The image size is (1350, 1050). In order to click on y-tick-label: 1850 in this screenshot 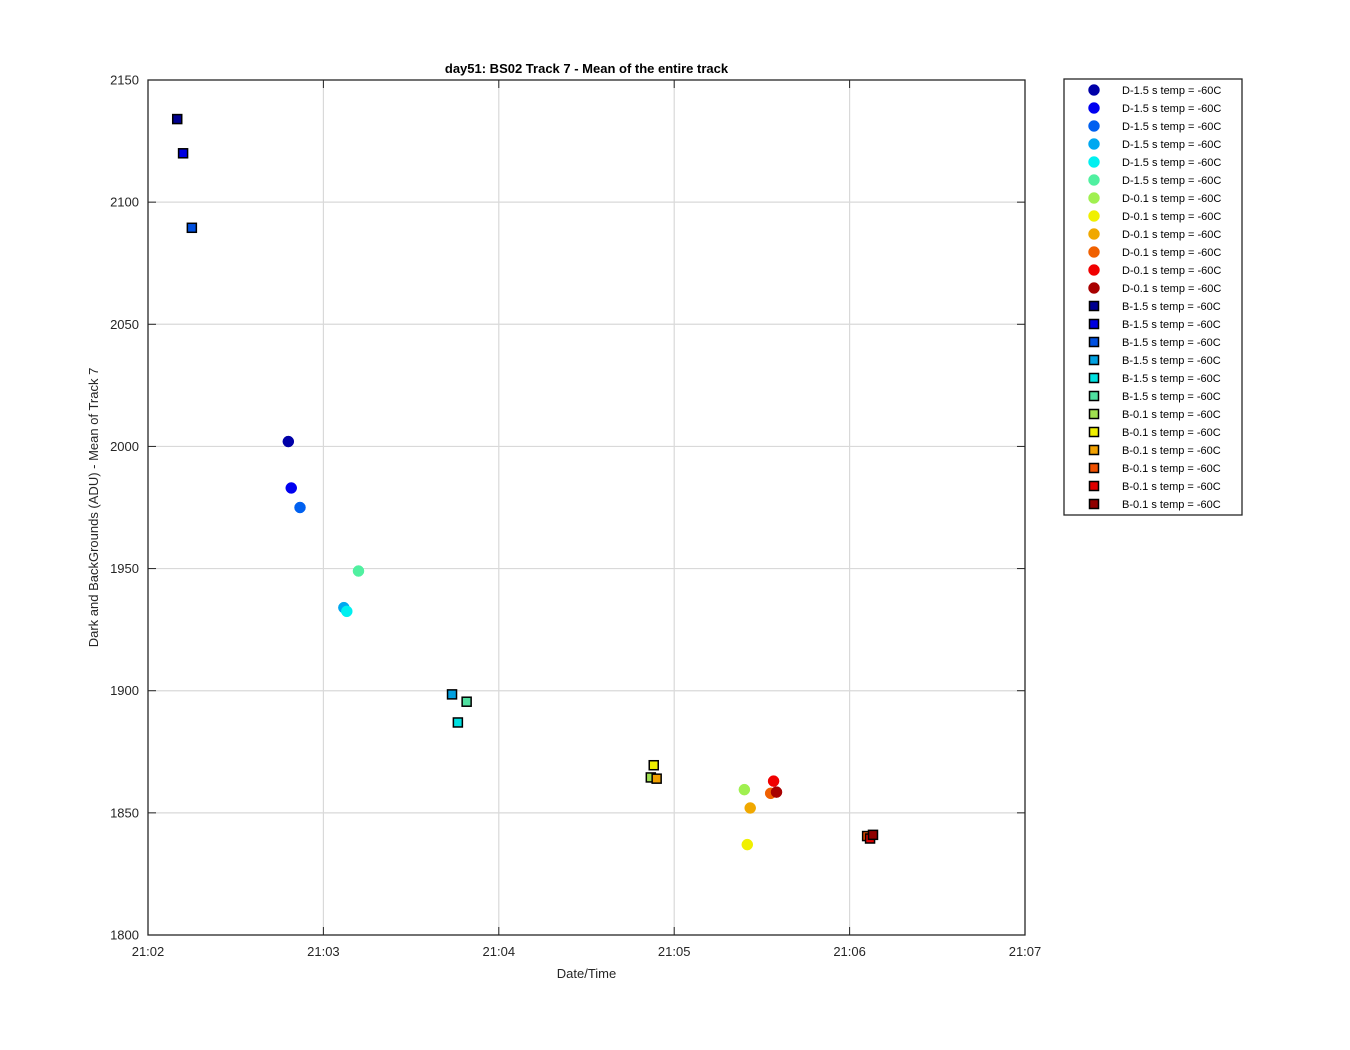, I will do `click(124, 812)`.